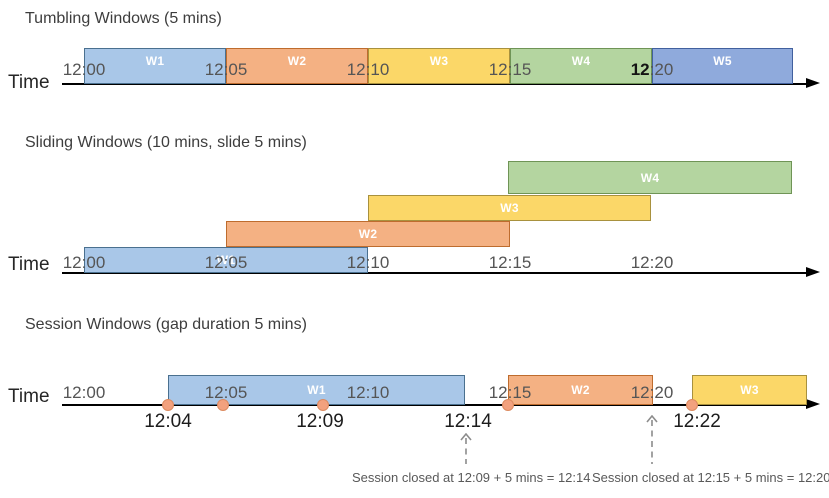  Describe the element at coordinates (471, 477) in the screenshot. I see `session-closed-annotation: Session closed at 12:09 + 5 mins = 12:14` at that location.